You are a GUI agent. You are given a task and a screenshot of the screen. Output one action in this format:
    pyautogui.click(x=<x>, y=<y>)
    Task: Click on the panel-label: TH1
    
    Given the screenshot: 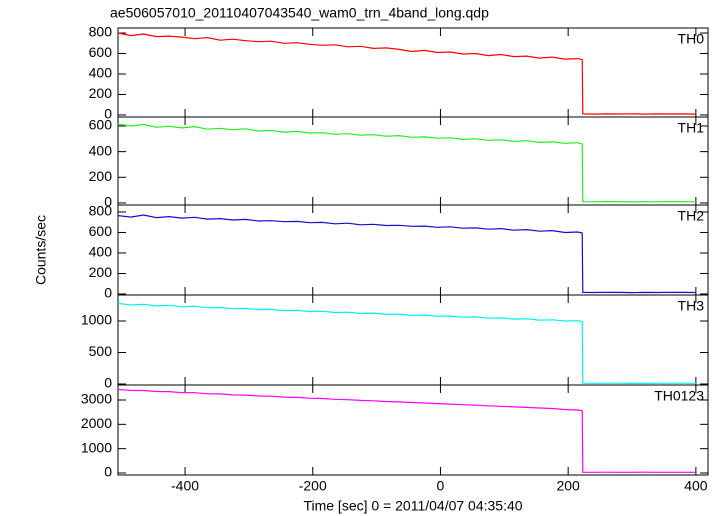 What is the action you would take?
    pyautogui.click(x=691, y=128)
    